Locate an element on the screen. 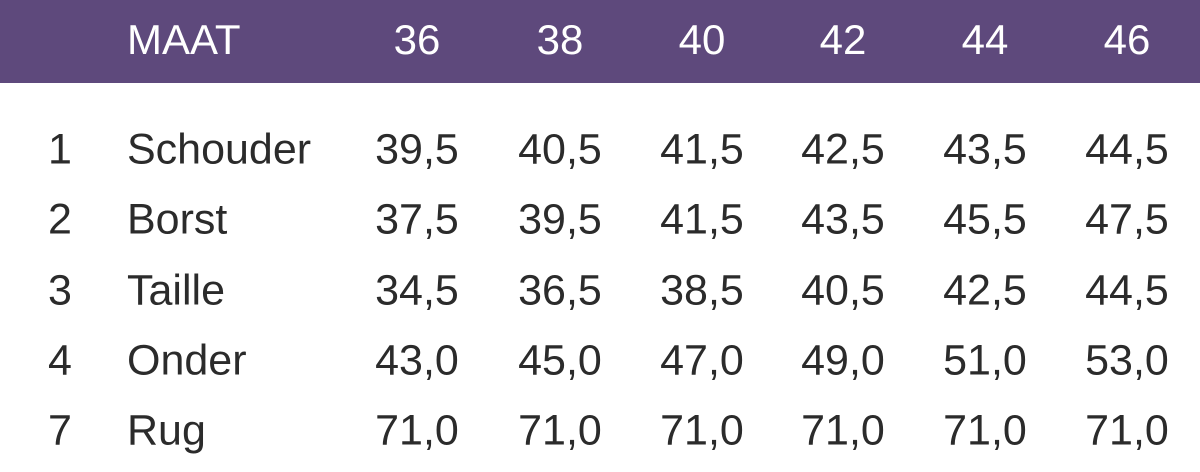  row-name: Rug is located at coordinates (166, 430).